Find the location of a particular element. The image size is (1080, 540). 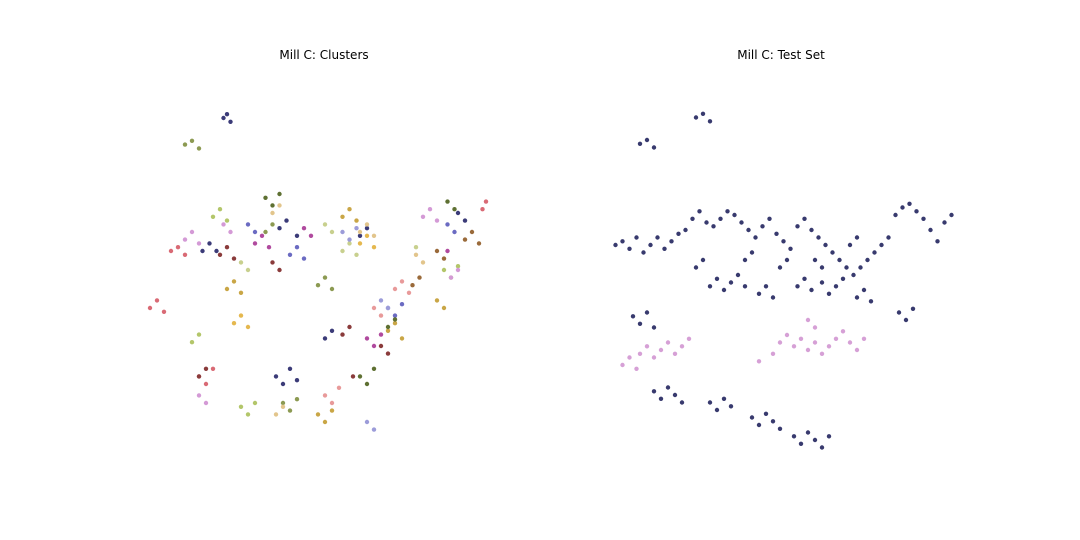

chart-title-test-set: Mill C: Test Set is located at coordinates (781, 55).